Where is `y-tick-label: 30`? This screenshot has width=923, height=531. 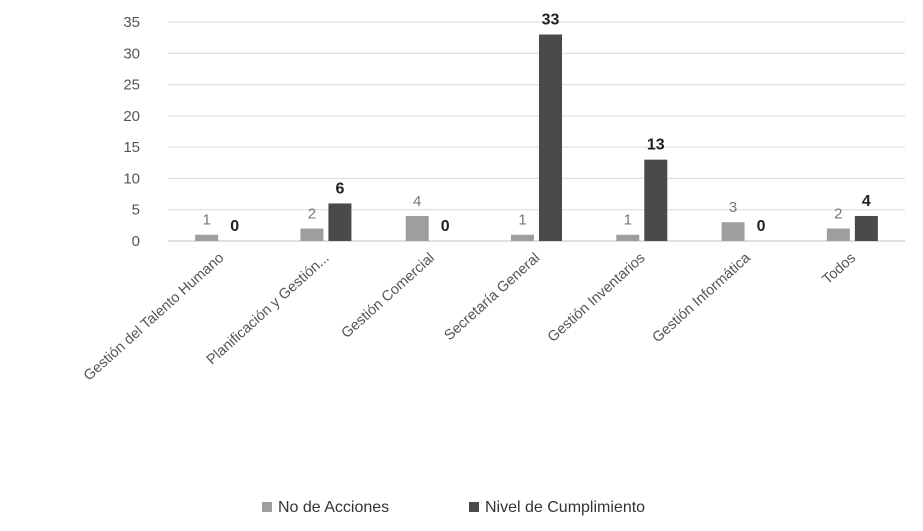 y-tick-label: 30 is located at coordinates (131, 53).